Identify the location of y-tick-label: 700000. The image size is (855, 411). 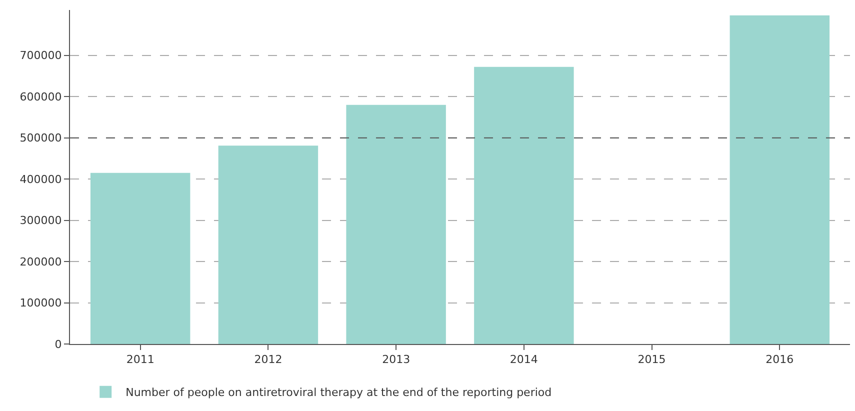
(41, 55).